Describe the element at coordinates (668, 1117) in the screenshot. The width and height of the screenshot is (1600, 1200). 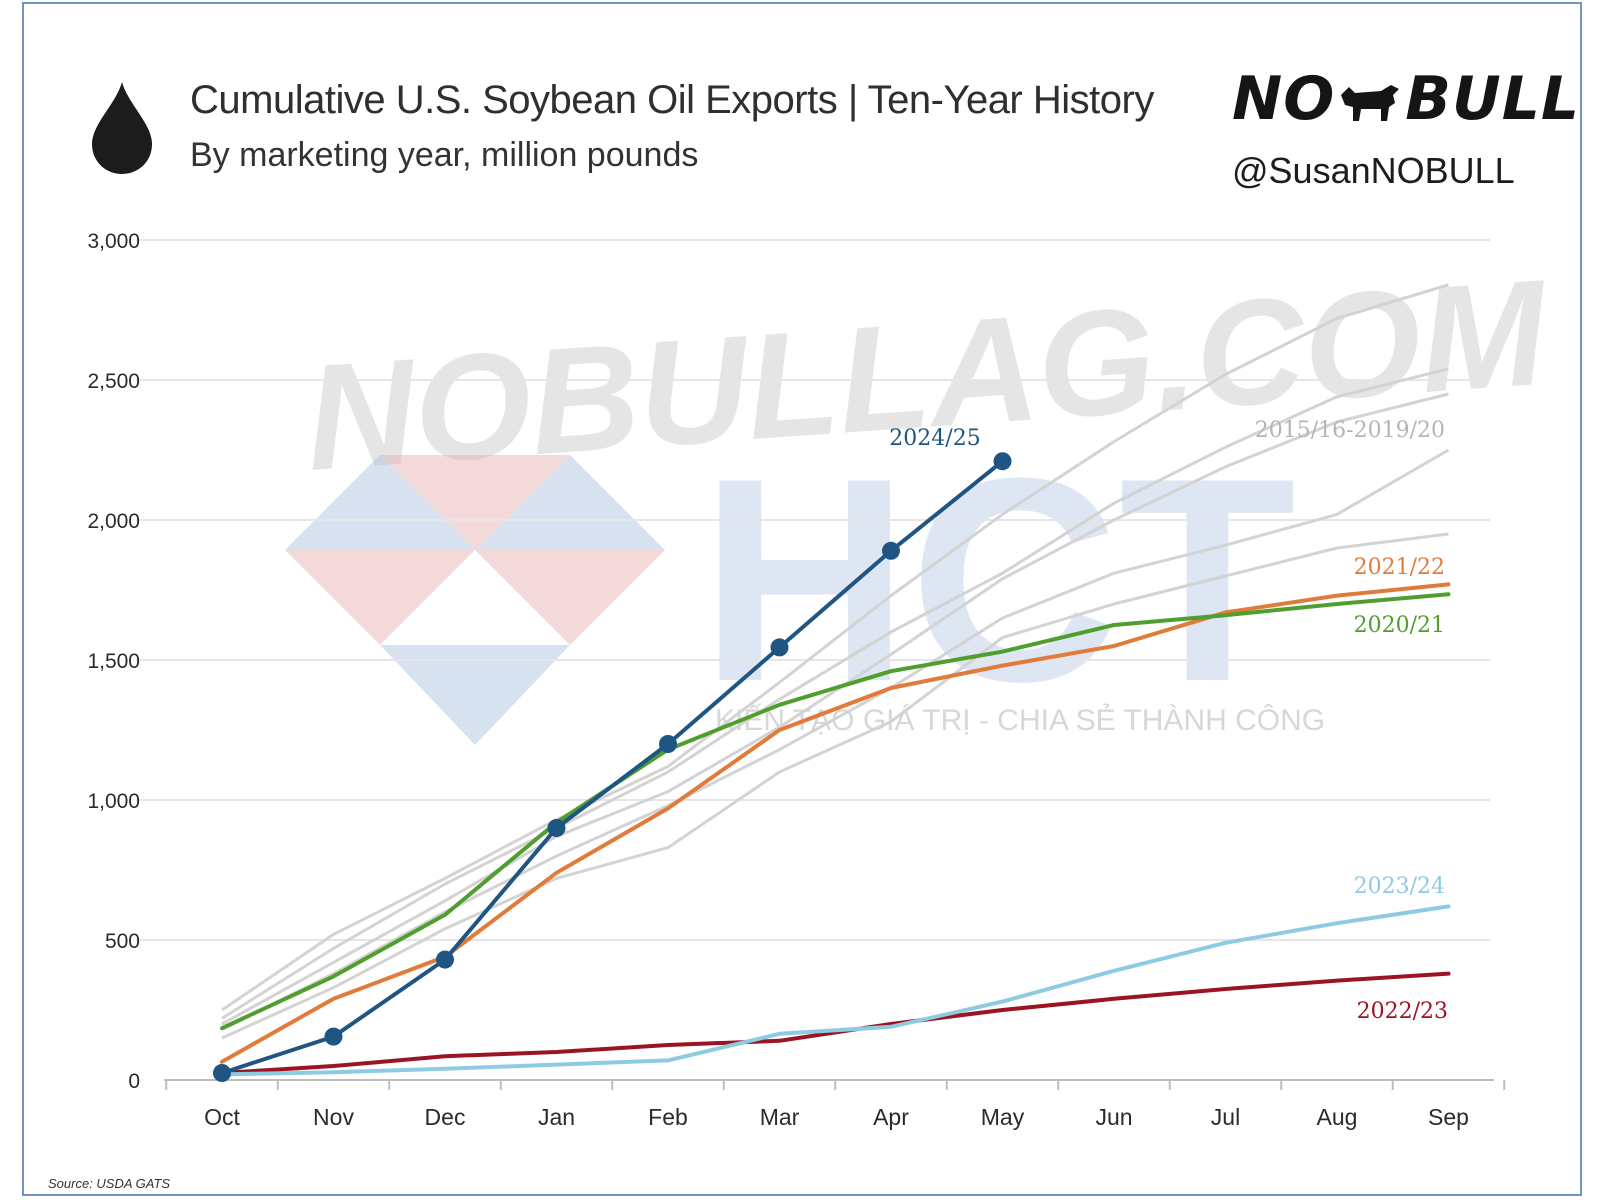
I see `x-tick-label: Feb` at that location.